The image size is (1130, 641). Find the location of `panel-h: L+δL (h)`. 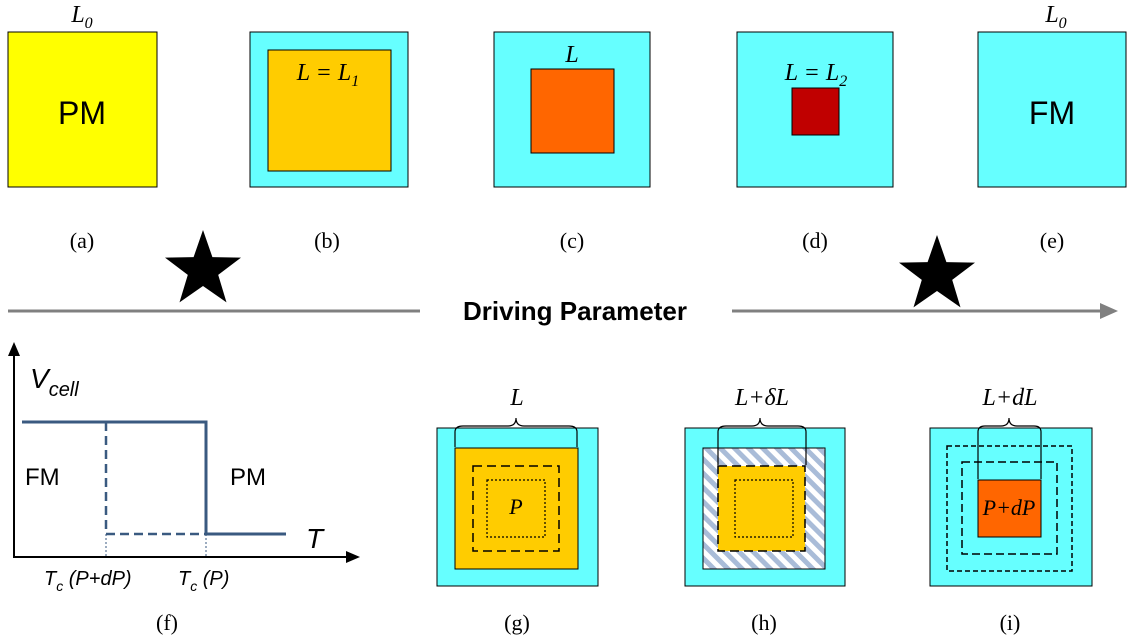

panel-h: L+δL (h) is located at coordinates (765, 510).